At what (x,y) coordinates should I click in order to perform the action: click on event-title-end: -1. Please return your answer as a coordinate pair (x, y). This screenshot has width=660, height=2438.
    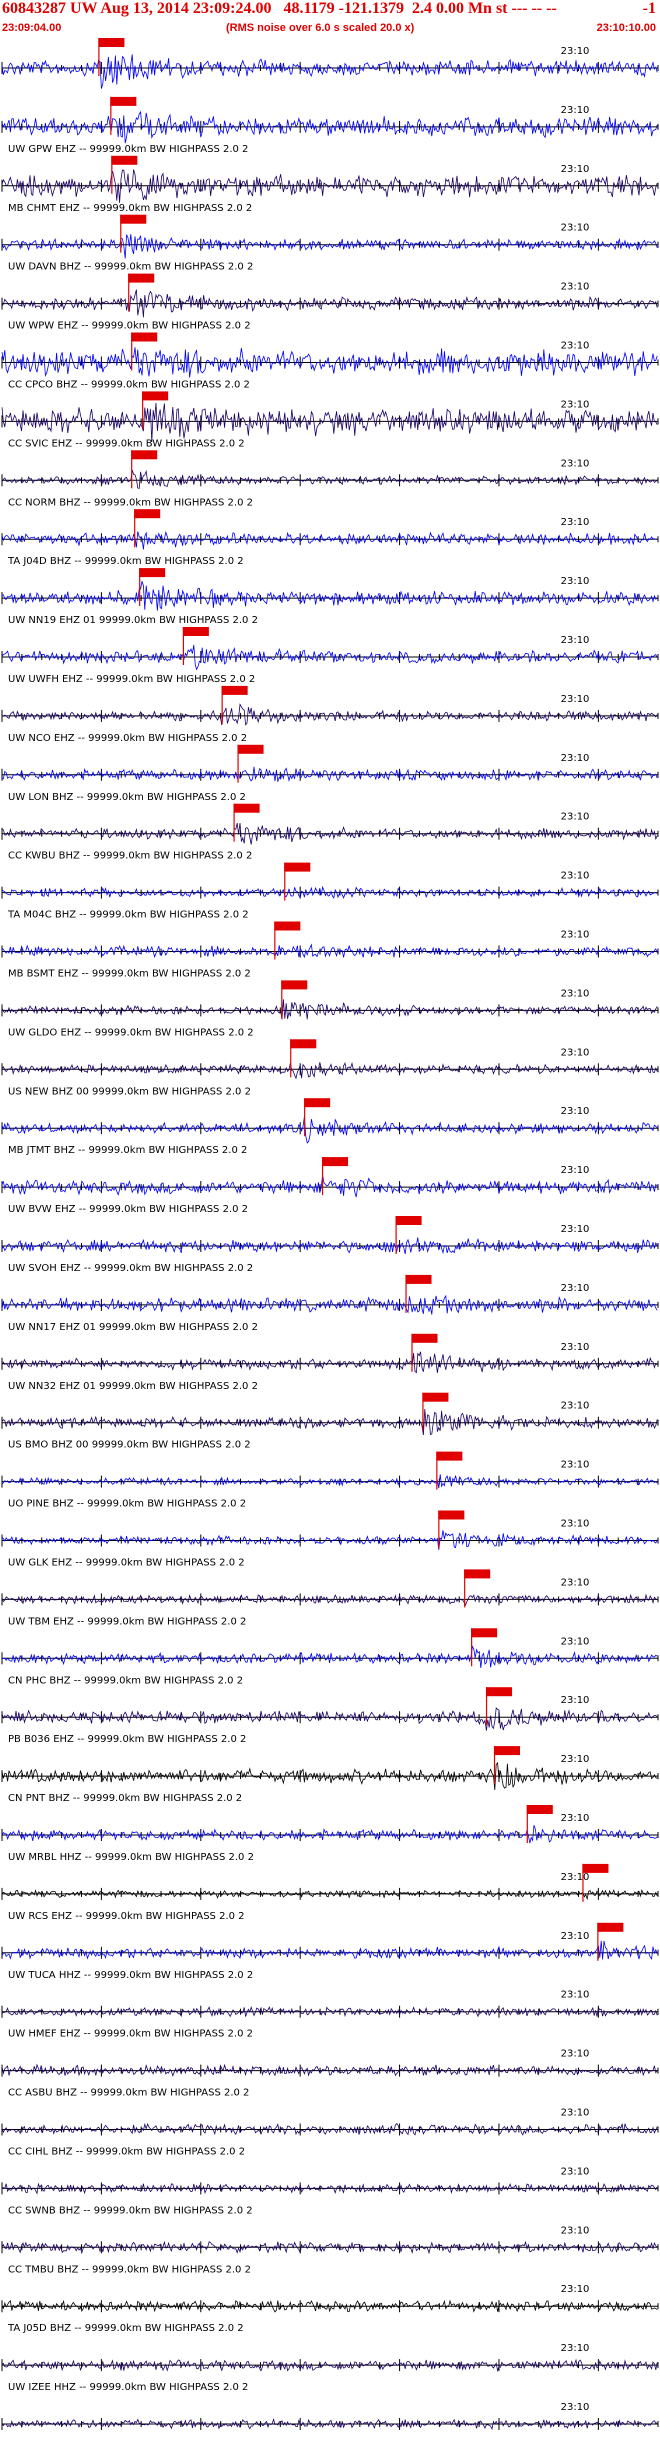
    Looking at the image, I should click on (649, 8).